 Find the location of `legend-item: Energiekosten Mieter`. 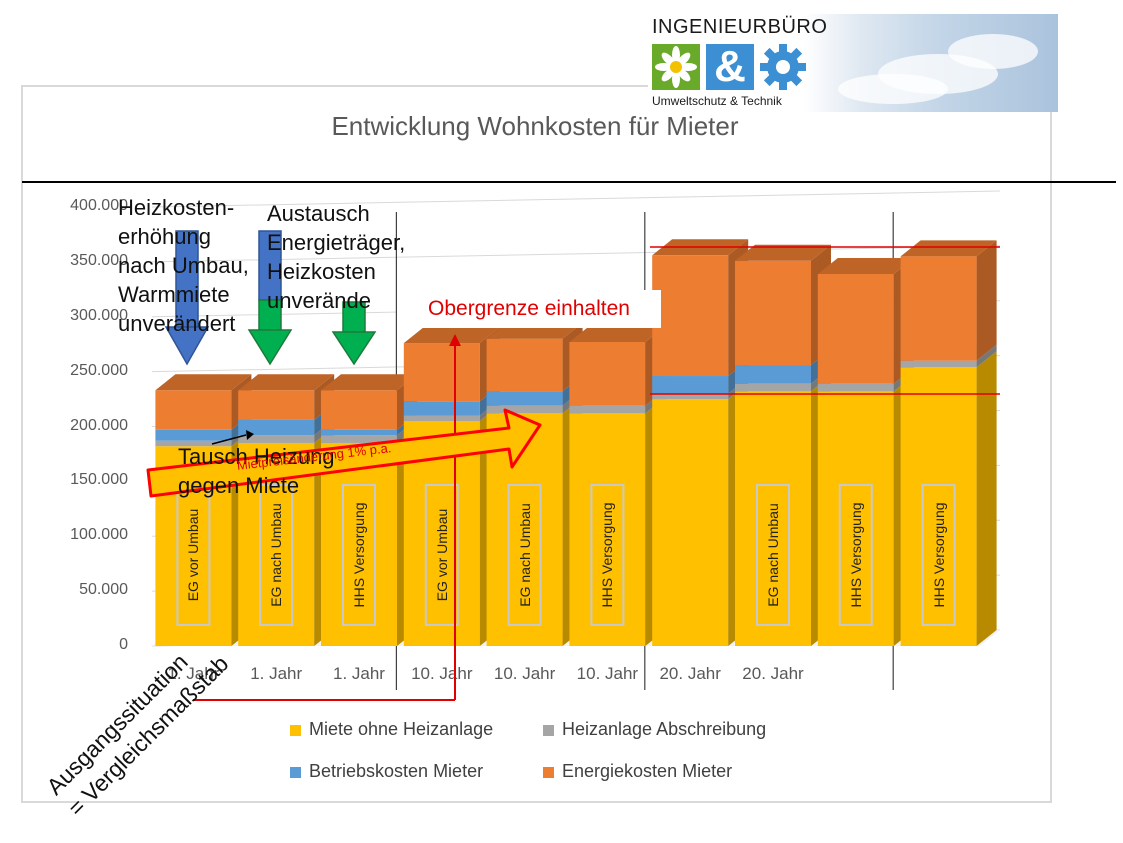

legend-item: Energiekosten Mieter is located at coordinates (637, 771).